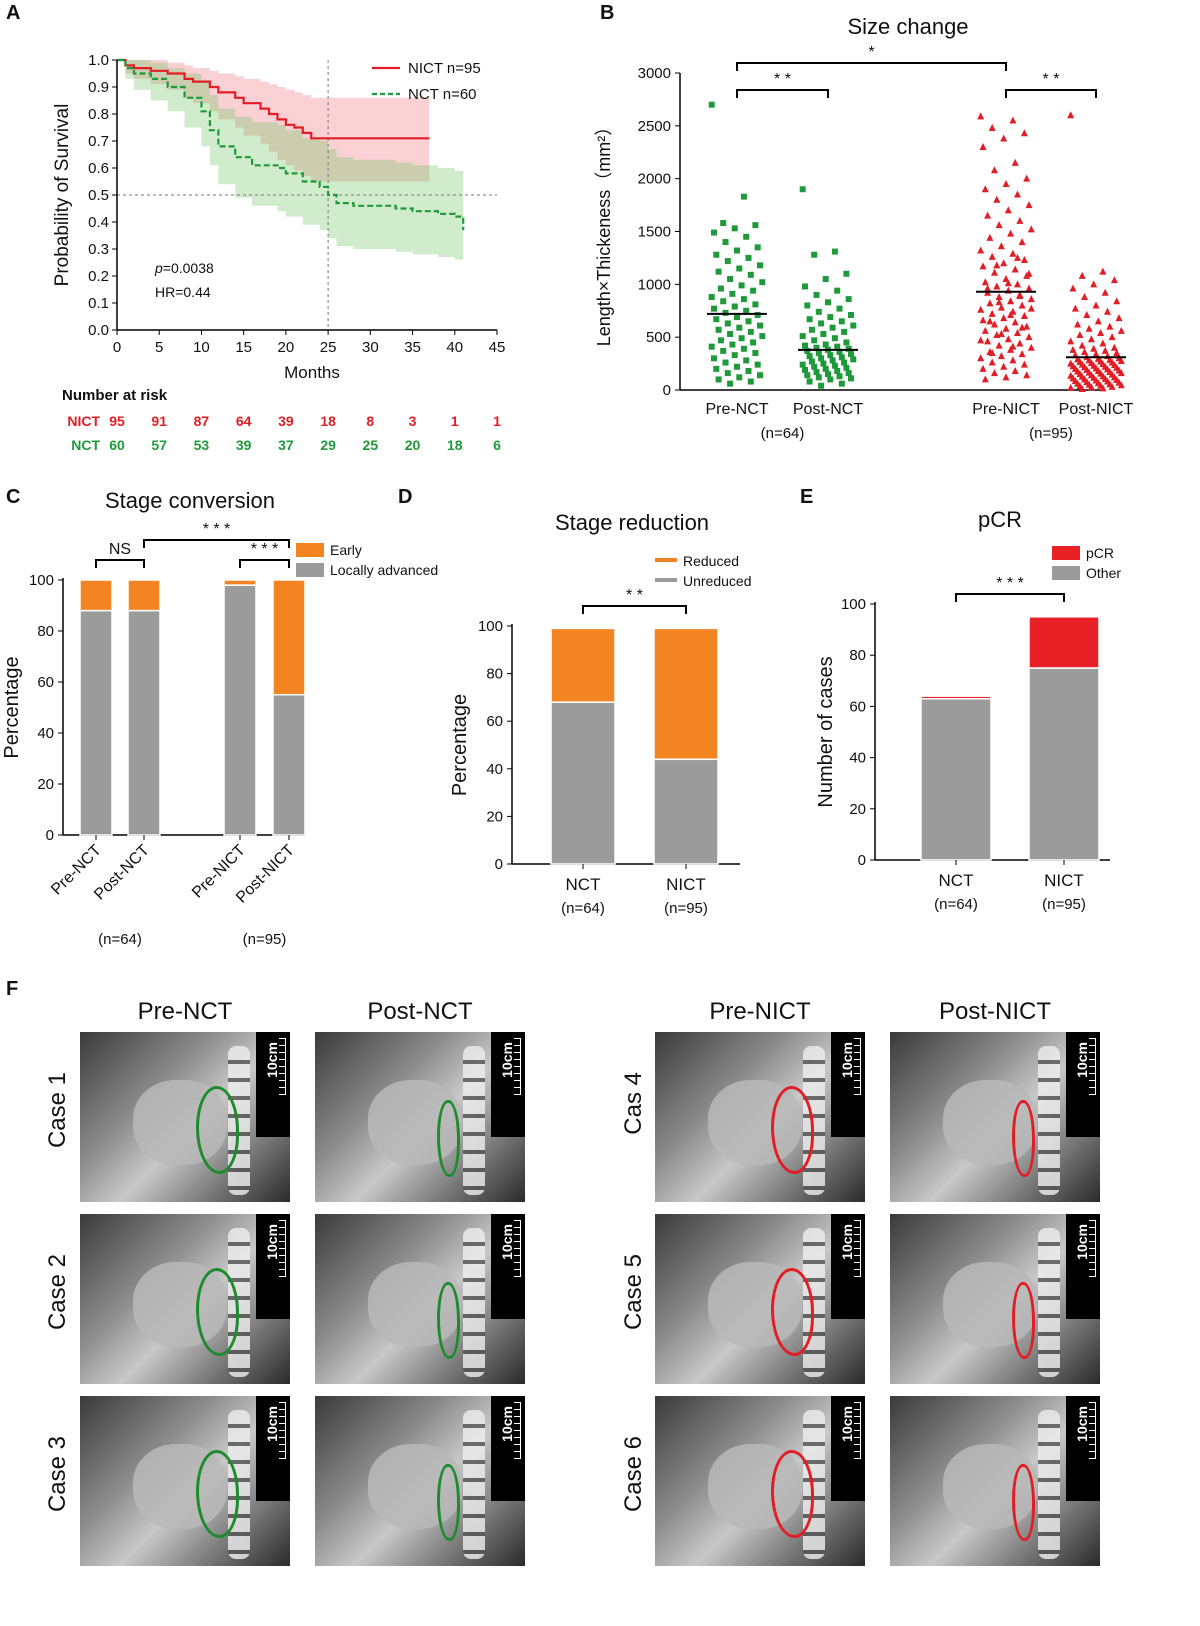  I want to click on chart-title-d: Stage reduction, so click(632, 522).